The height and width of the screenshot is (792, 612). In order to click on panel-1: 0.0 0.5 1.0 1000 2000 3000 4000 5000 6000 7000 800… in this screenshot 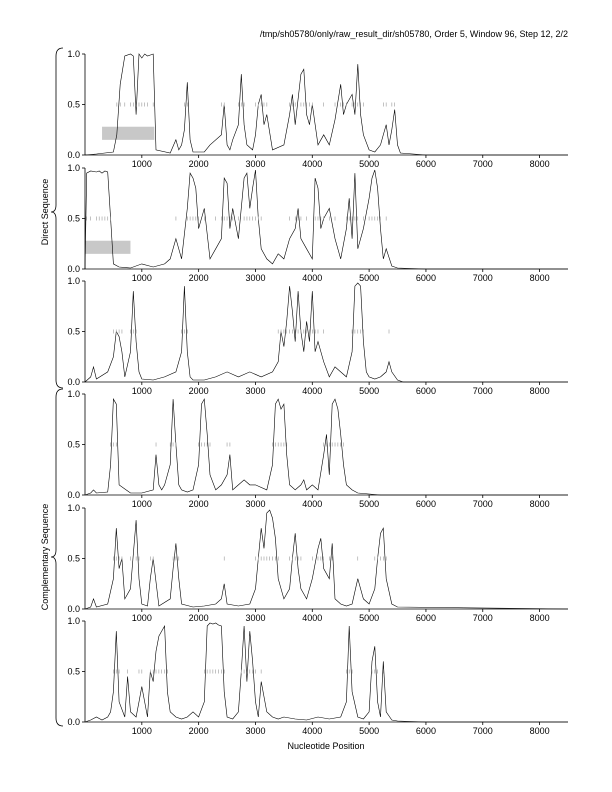, I will do `click(317, 109)`.